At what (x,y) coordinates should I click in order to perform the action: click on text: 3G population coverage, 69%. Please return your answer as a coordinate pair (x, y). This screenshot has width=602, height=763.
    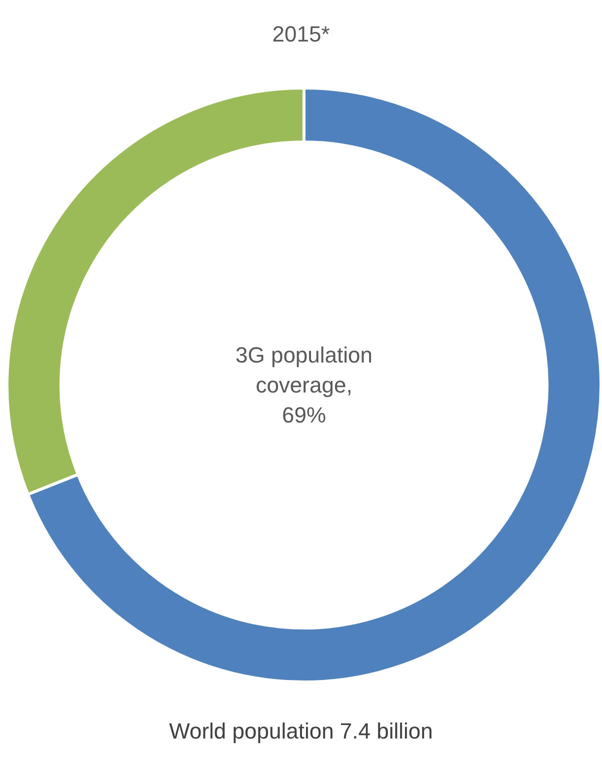
    Looking at the image, I should click on (304, 385).